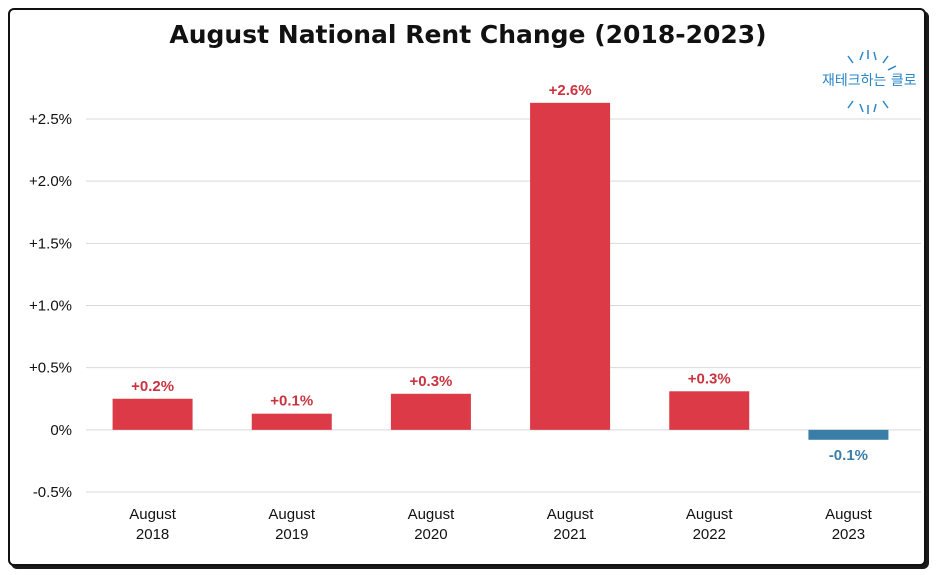 The width and height of the screenshot is (936, 575). I want to click on data-label: -0.1%, so click(848, 455).